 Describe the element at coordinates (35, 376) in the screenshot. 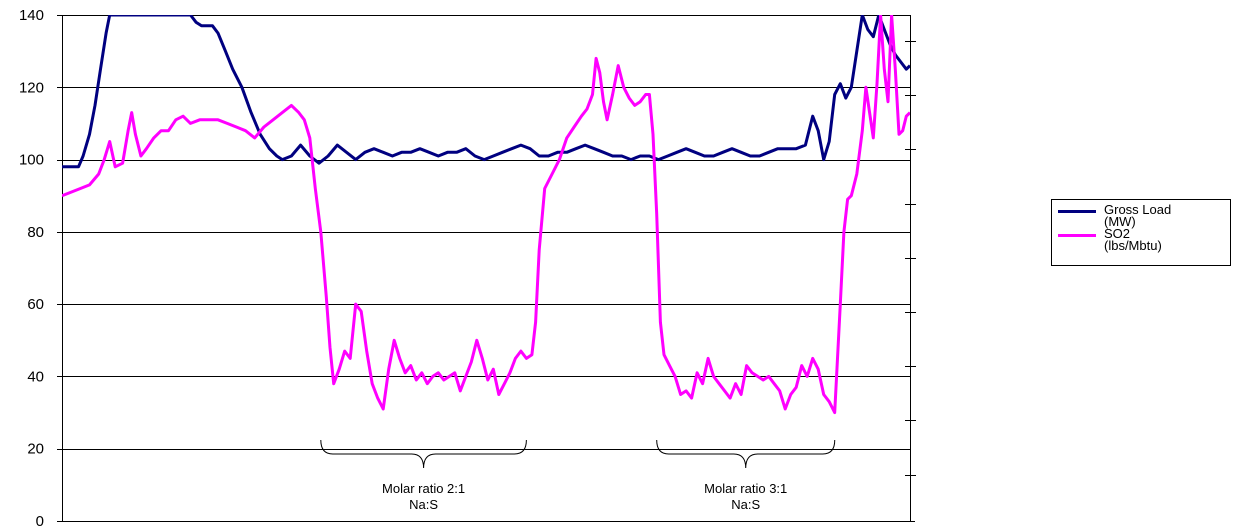

I see `y-tick-label-40: 40` at that location.